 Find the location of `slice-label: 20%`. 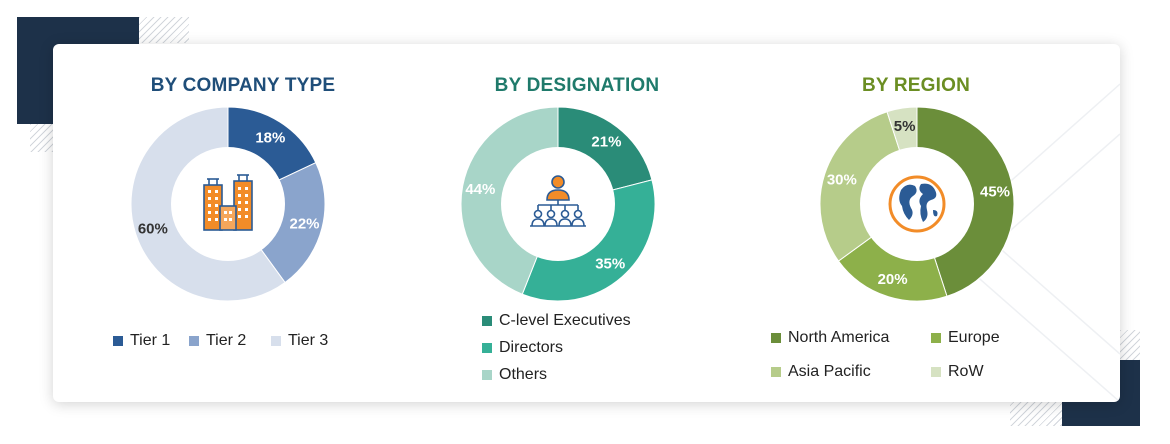

slice-label: 20% is located at coordinates (893, 279).